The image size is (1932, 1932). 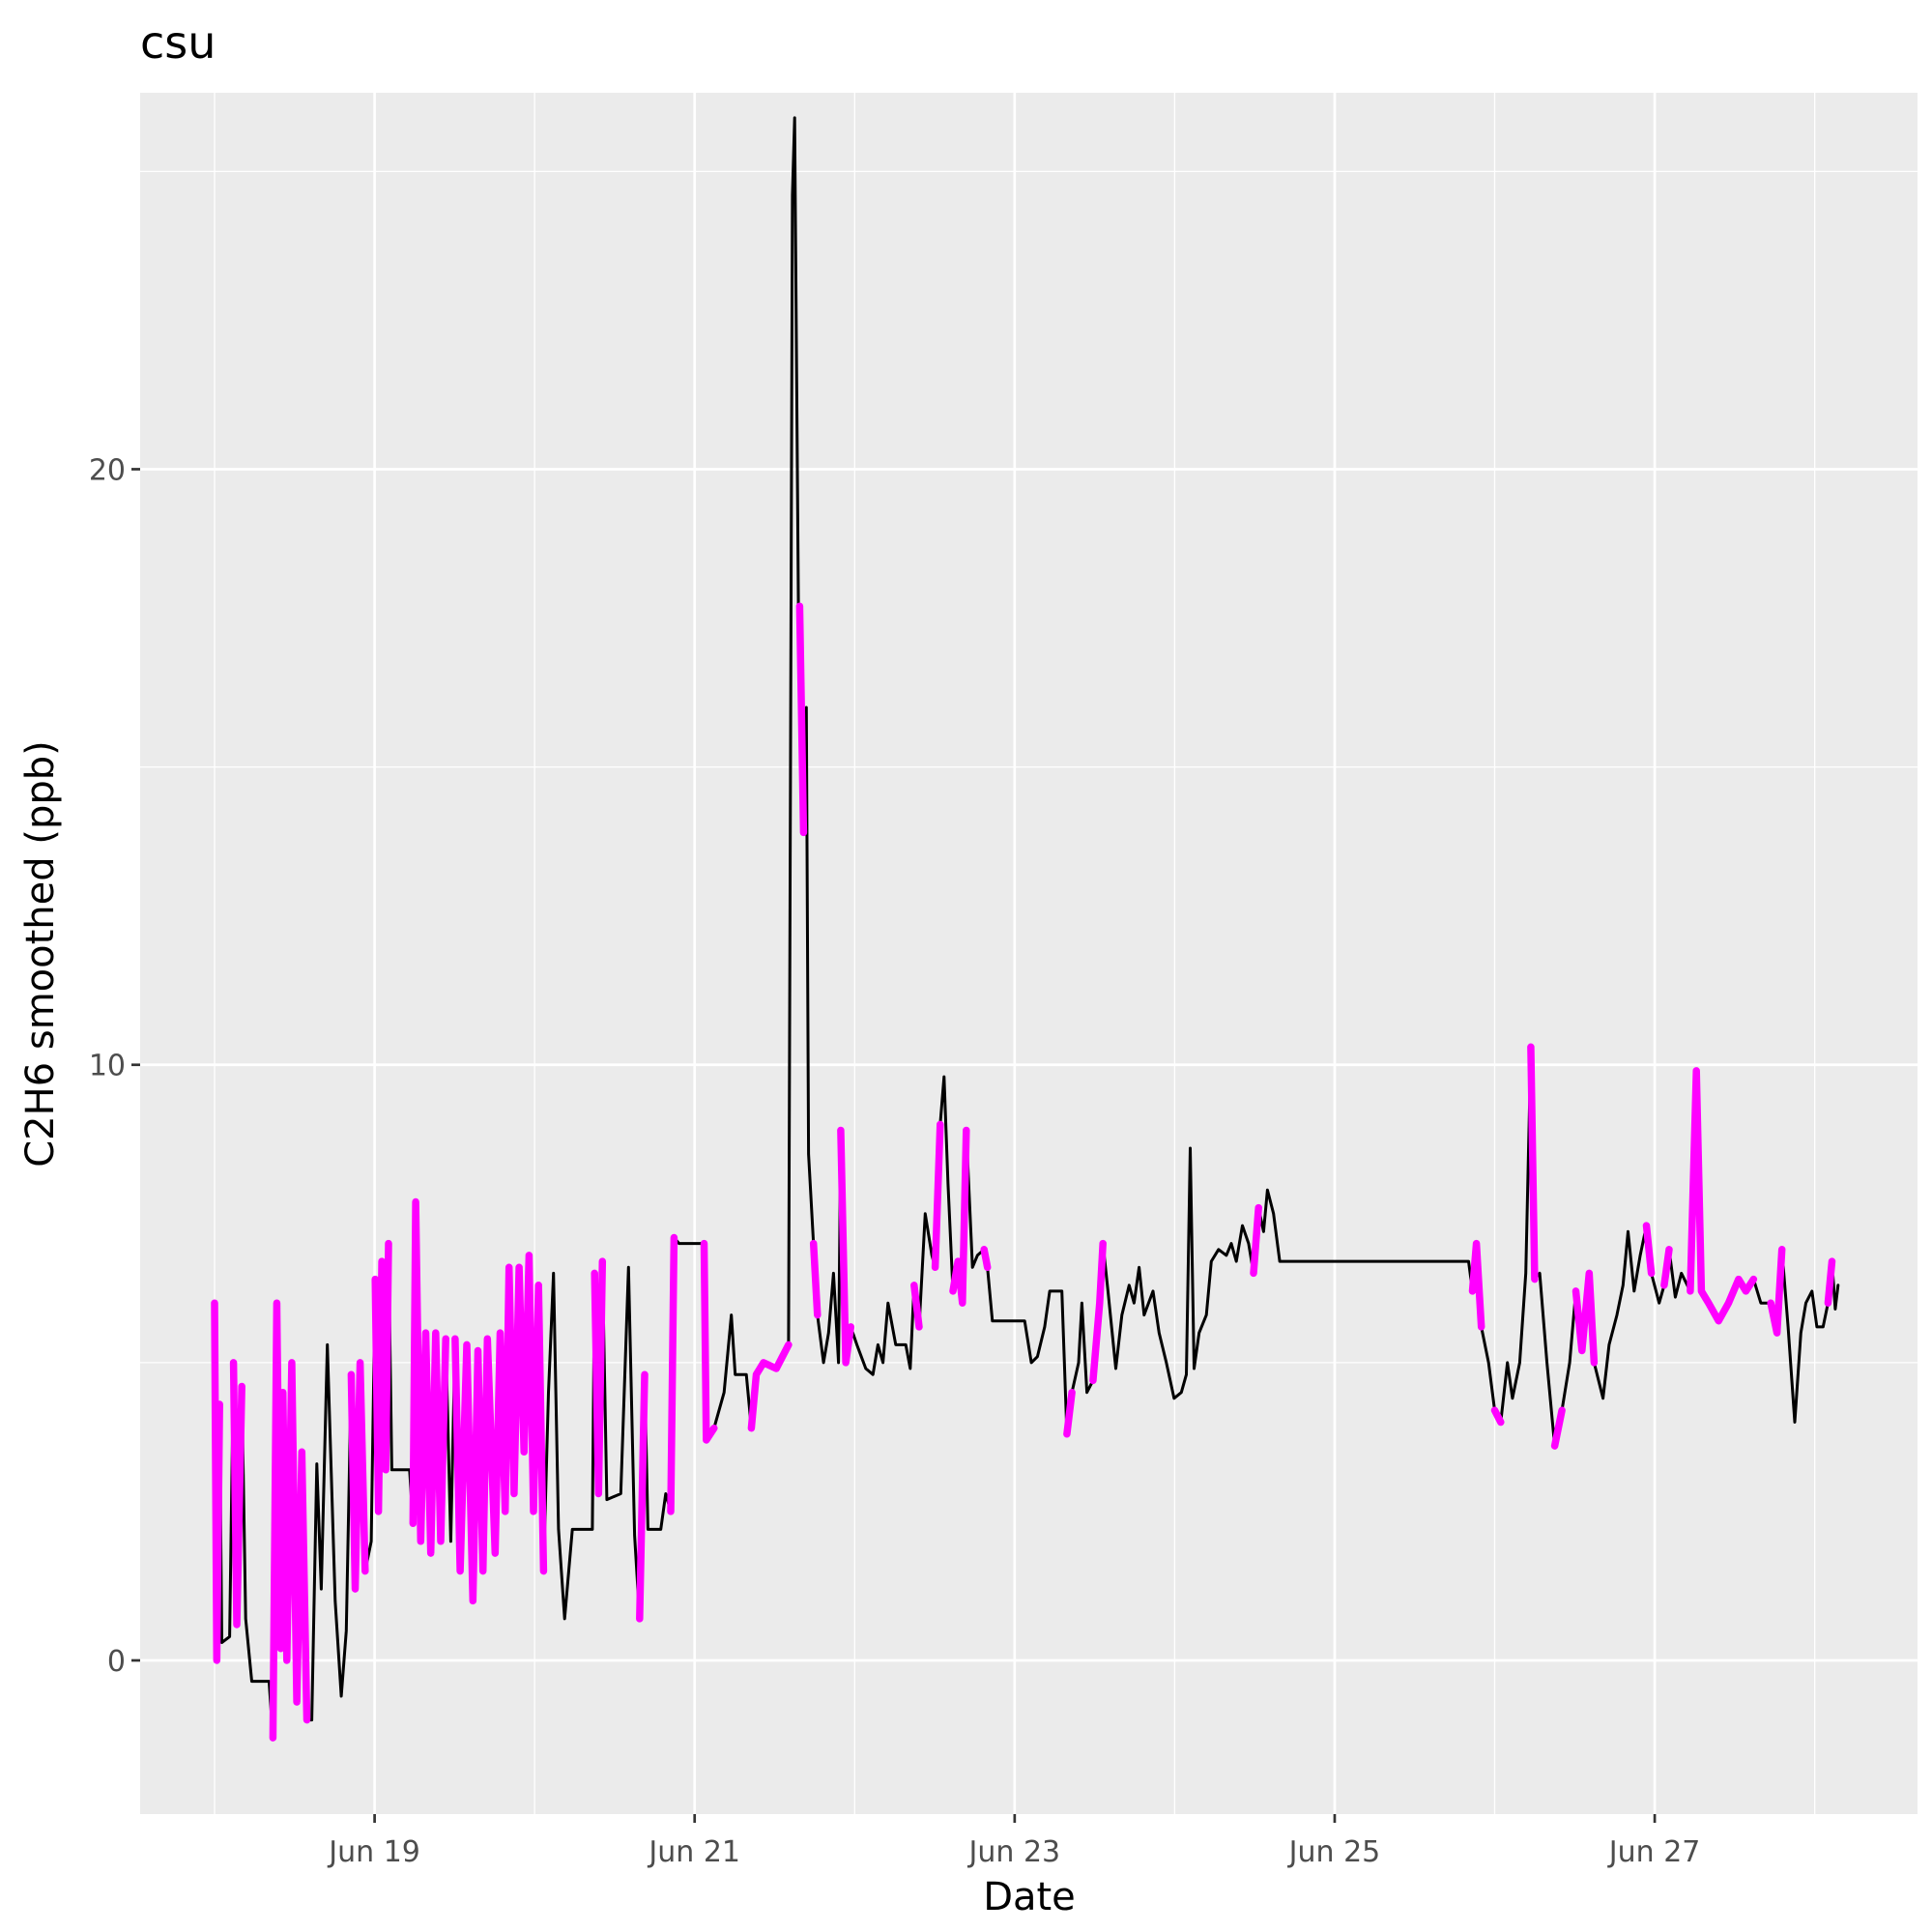 What do you see at coordinates (107, 470) in the screenshot?
I see `y-tick-label: 20` at bounding box center [107, 470].